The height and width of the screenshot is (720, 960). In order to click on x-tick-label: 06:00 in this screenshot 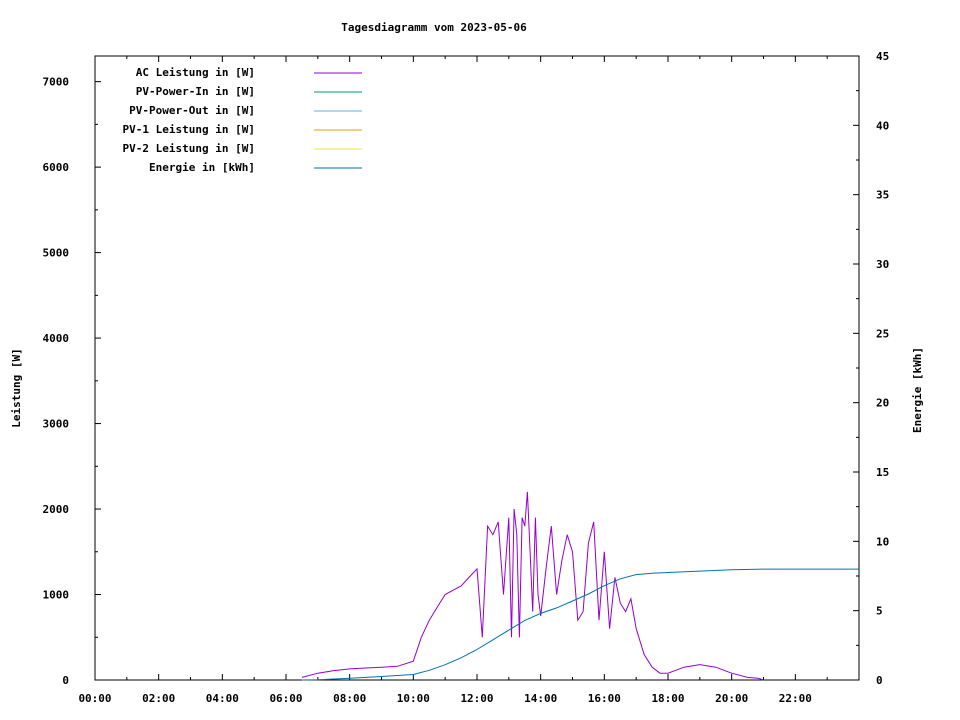, I will do `click(285, 698)`.